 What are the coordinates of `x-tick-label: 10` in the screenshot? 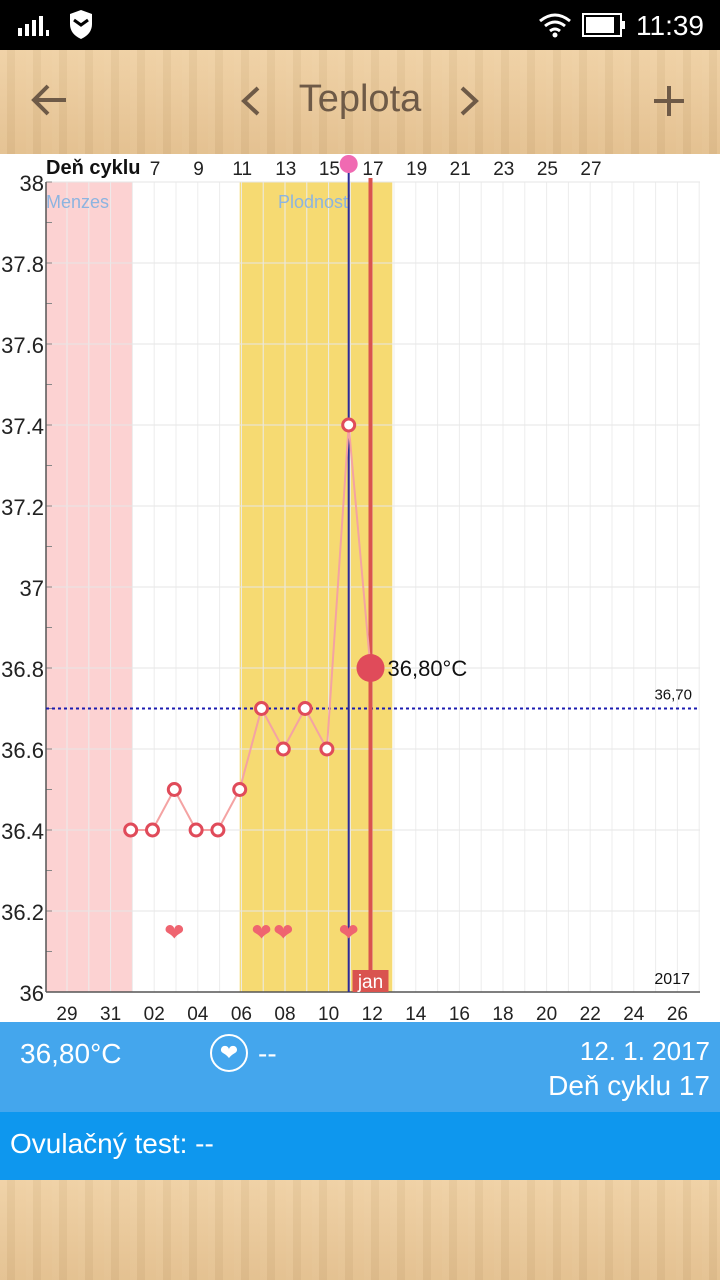 It's located at (328, 1013).